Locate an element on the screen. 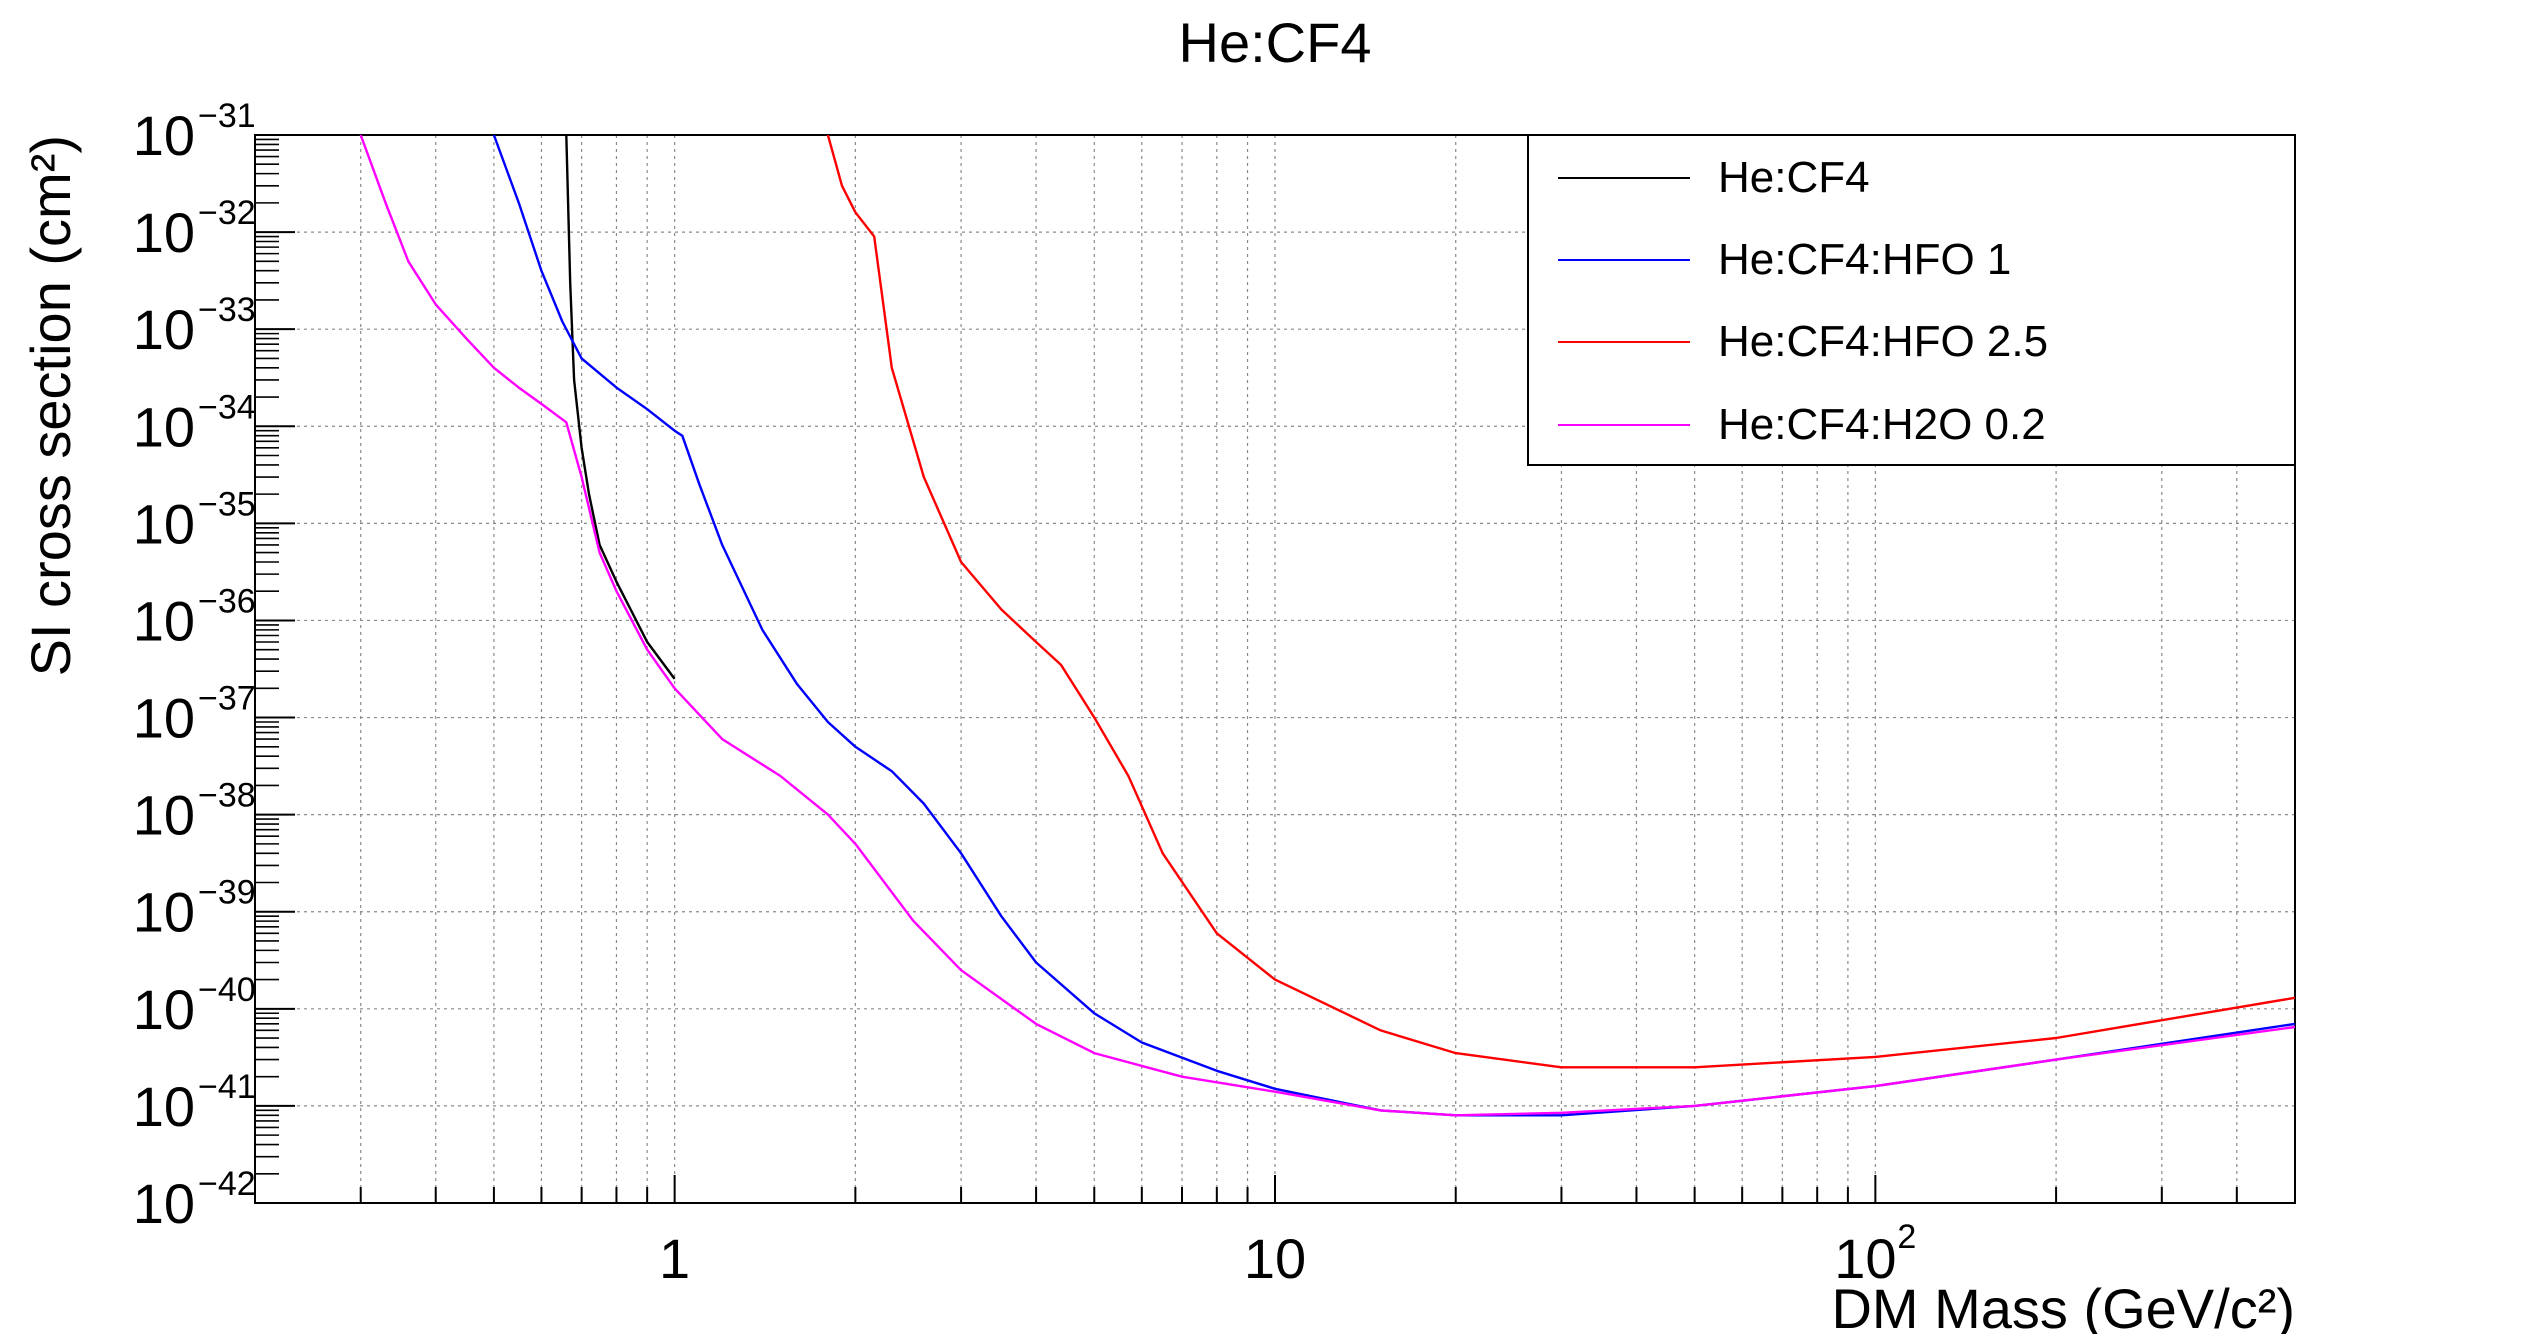  legend-box is located at coordinates (1911, 300).